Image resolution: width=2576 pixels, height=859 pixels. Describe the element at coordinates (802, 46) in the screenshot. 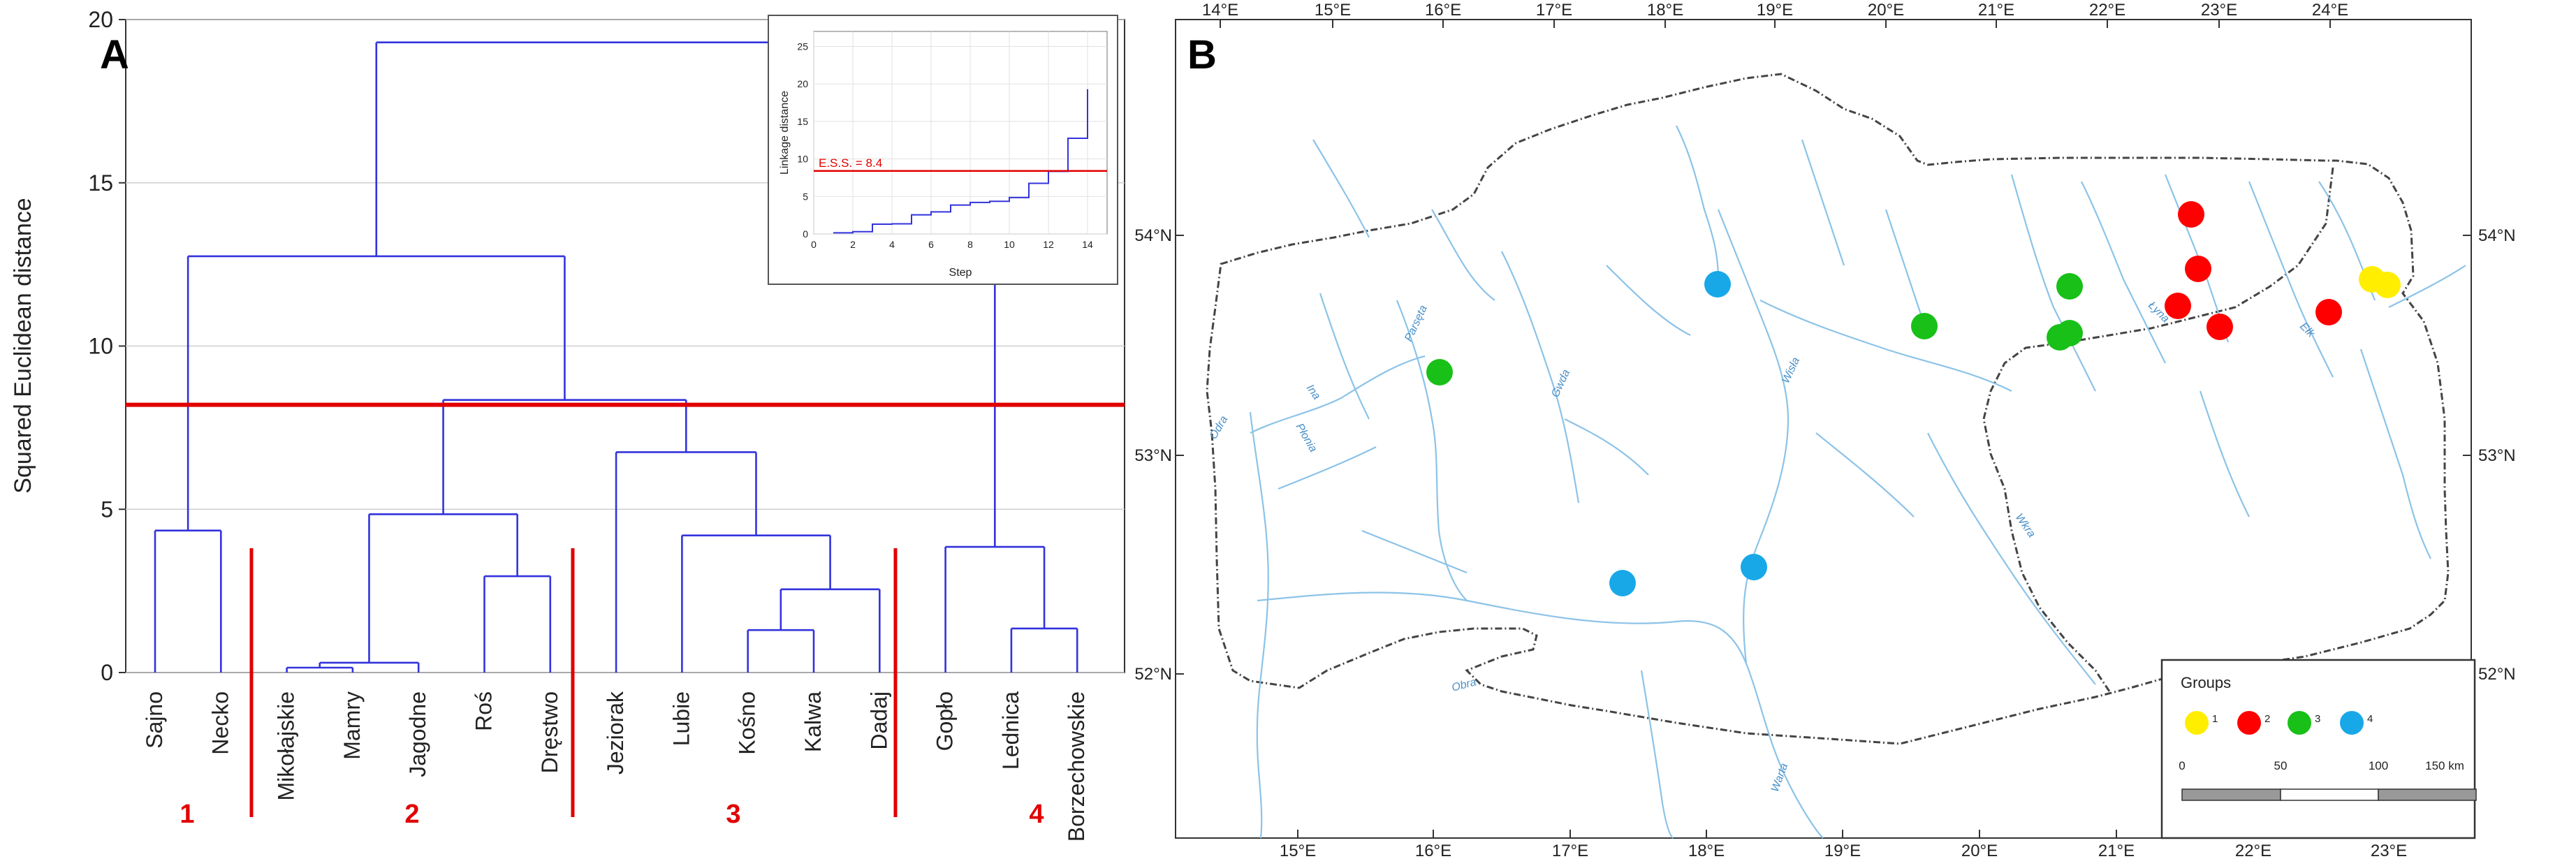

I see `inset-y-tick-label: 25` at that location.